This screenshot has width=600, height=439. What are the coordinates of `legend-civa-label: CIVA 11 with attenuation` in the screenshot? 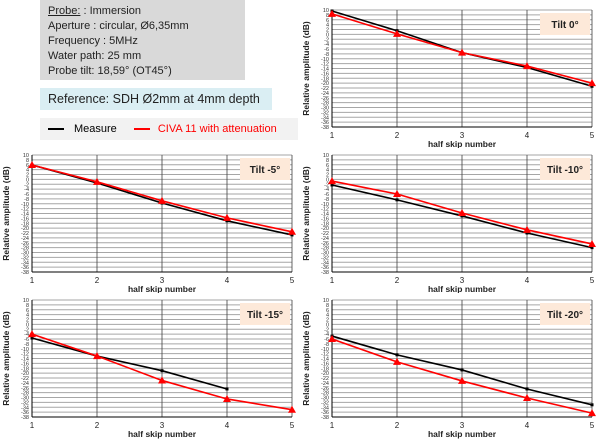 It's located at (217, 129).